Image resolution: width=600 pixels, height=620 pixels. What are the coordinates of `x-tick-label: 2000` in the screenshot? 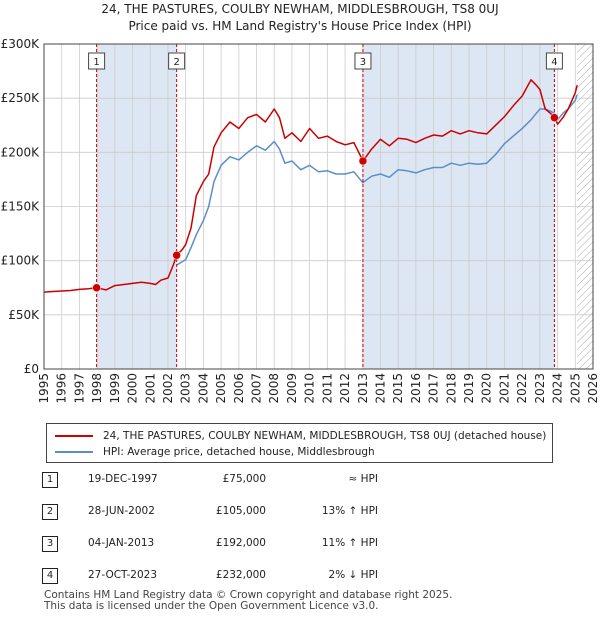 It's located at (133, 388).